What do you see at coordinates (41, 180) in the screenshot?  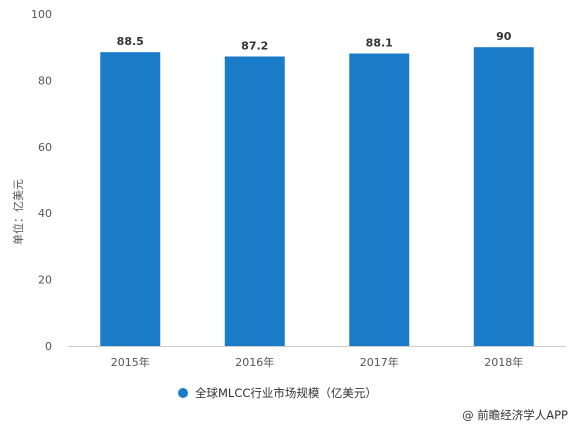 I see `y-axis-ticks: 0 20 40 60 80 100` at bounding box center [41, 180].